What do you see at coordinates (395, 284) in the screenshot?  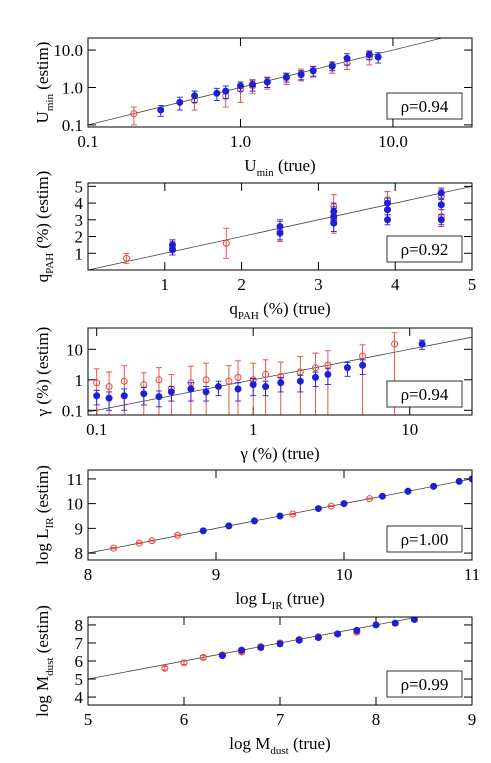 I see `x-tick-label: 4` at bounding box center [395, 284].